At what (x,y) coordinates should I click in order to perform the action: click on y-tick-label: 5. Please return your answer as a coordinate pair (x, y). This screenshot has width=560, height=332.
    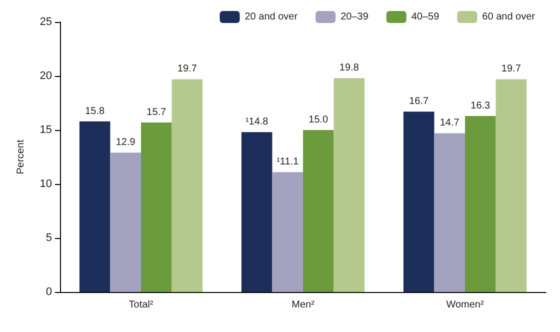
    Looking at the image, I should click on (49, 238).